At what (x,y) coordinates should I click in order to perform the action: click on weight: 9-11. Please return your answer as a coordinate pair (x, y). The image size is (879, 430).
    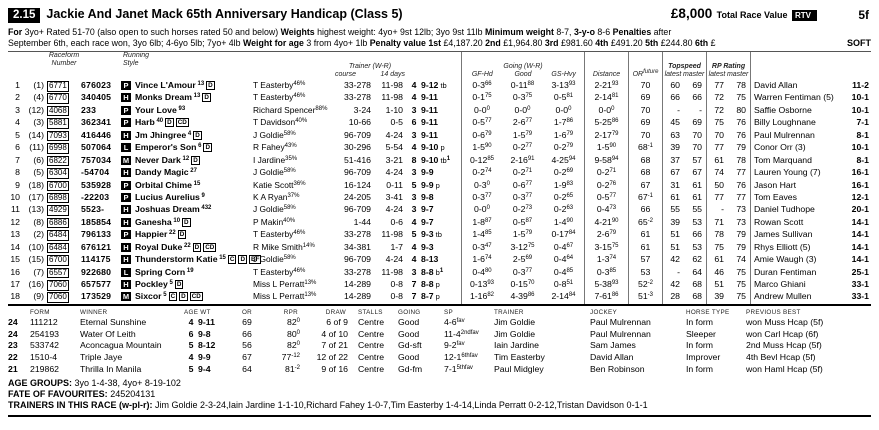
    Looking at the image, I should click on (429, 97).